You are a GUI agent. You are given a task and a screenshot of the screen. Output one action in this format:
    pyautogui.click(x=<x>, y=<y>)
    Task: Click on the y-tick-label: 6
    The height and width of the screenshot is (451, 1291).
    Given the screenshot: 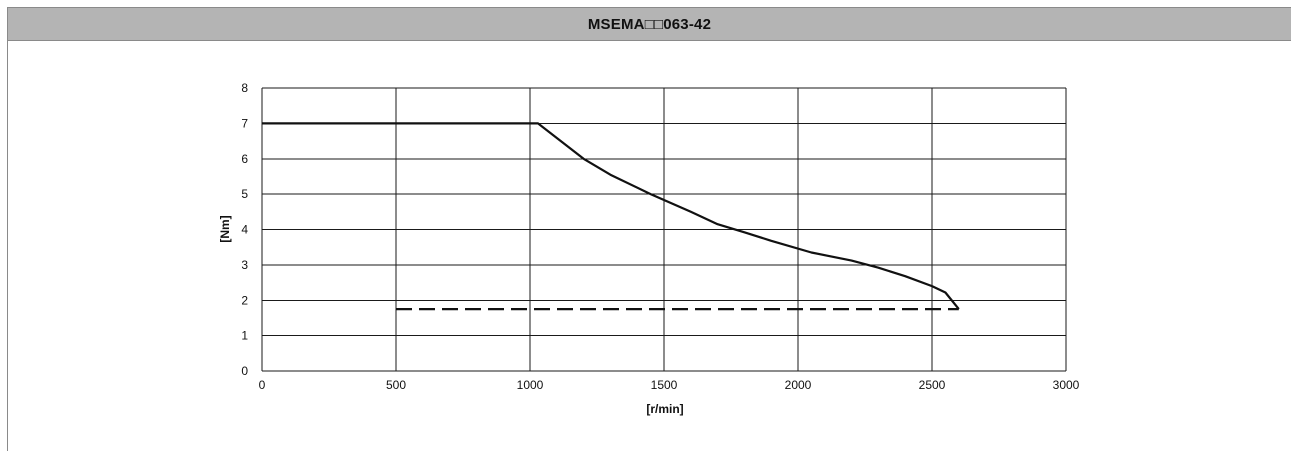 What is the action you would take?
    pyautogui.click(x=244, y=159)
    